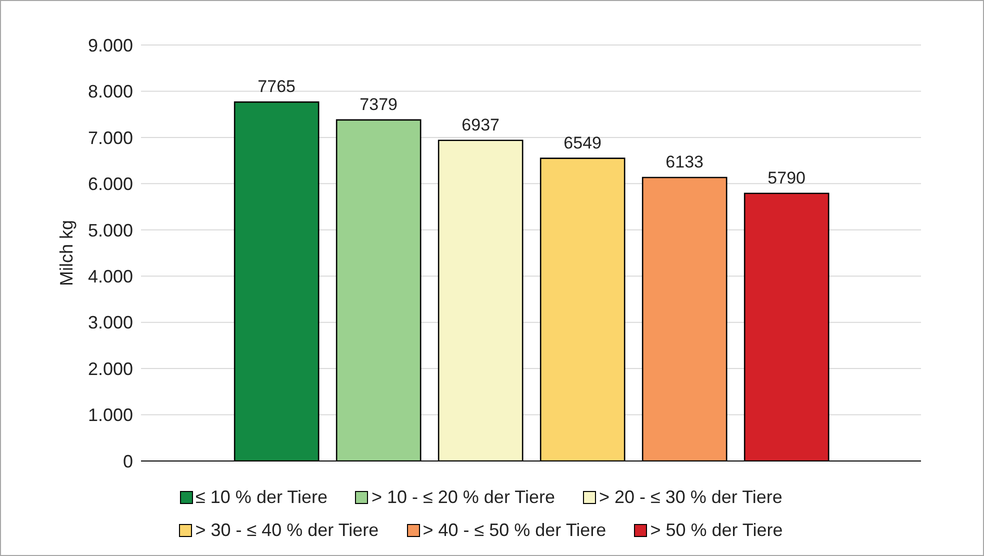  I want to click on y-tick-label: 0, so click(127, 461).